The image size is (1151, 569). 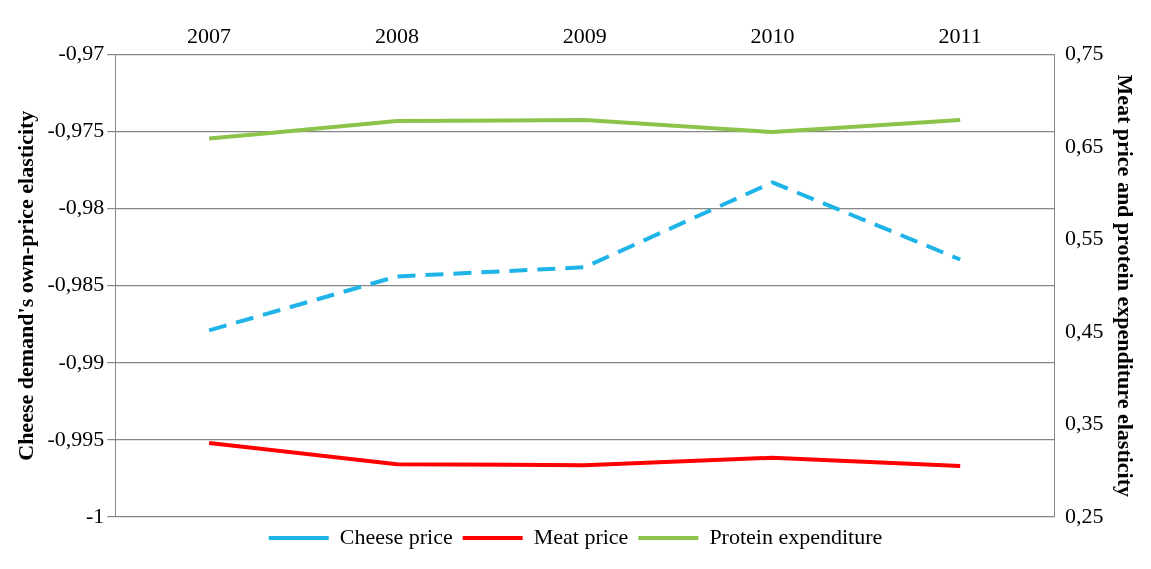 What do you see at coordinates (81, 361) in the screenshot?
I see `y-tick-label: -0,99` at bounding box center [81, 361].